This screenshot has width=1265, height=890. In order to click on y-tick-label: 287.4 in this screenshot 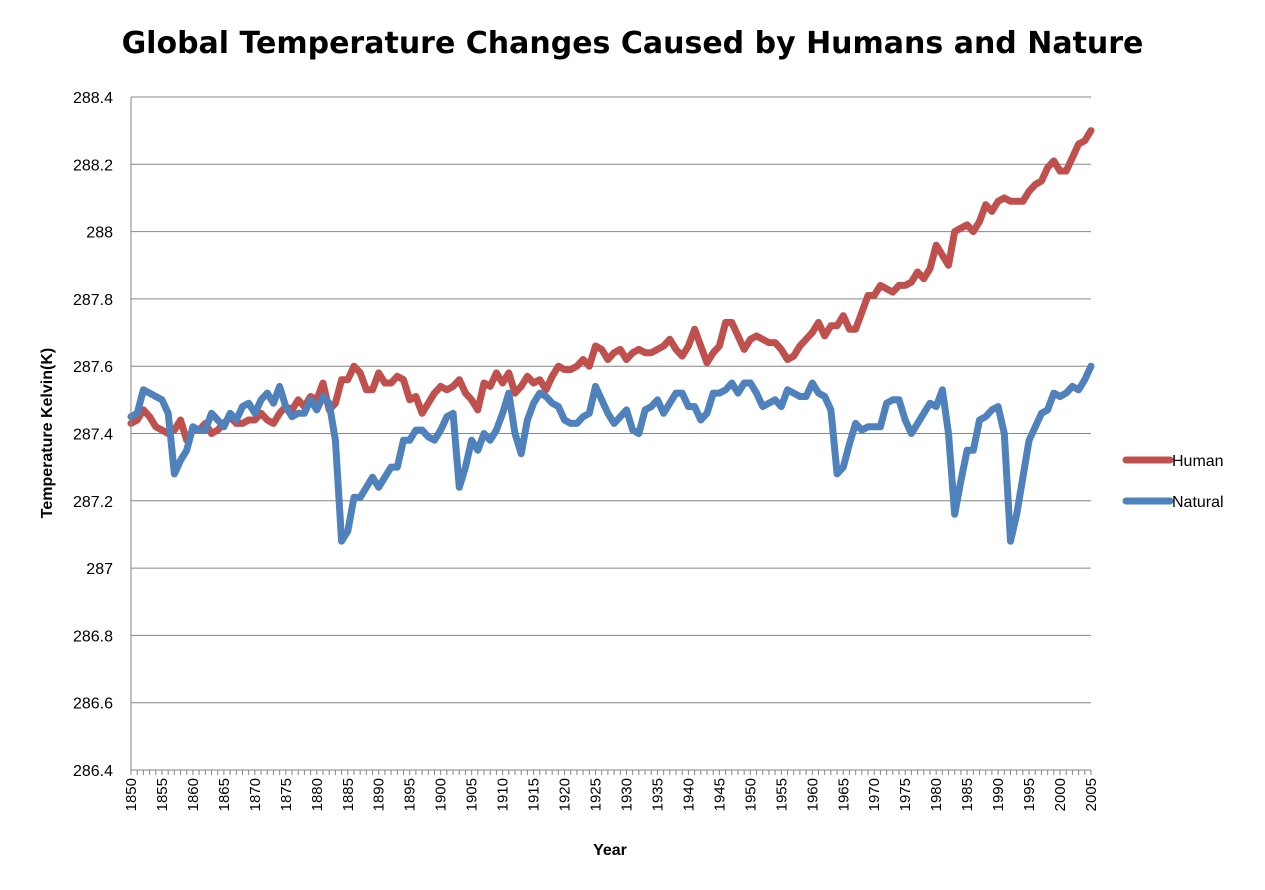, I will do `click(93, 435)`.